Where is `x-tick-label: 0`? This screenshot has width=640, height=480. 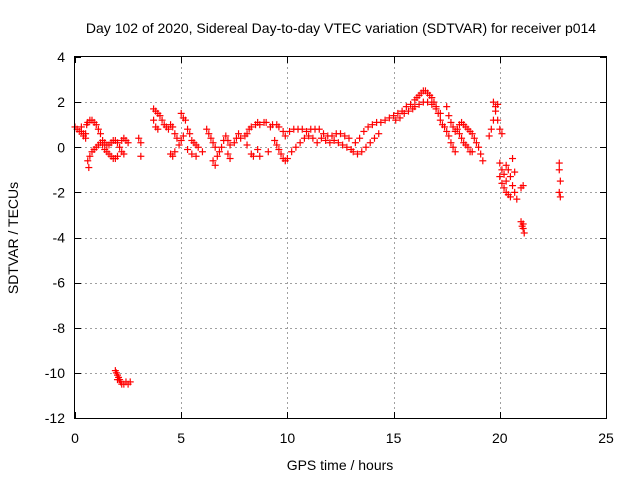 x-tick-label: 0 is located at coordinates (75, 438).